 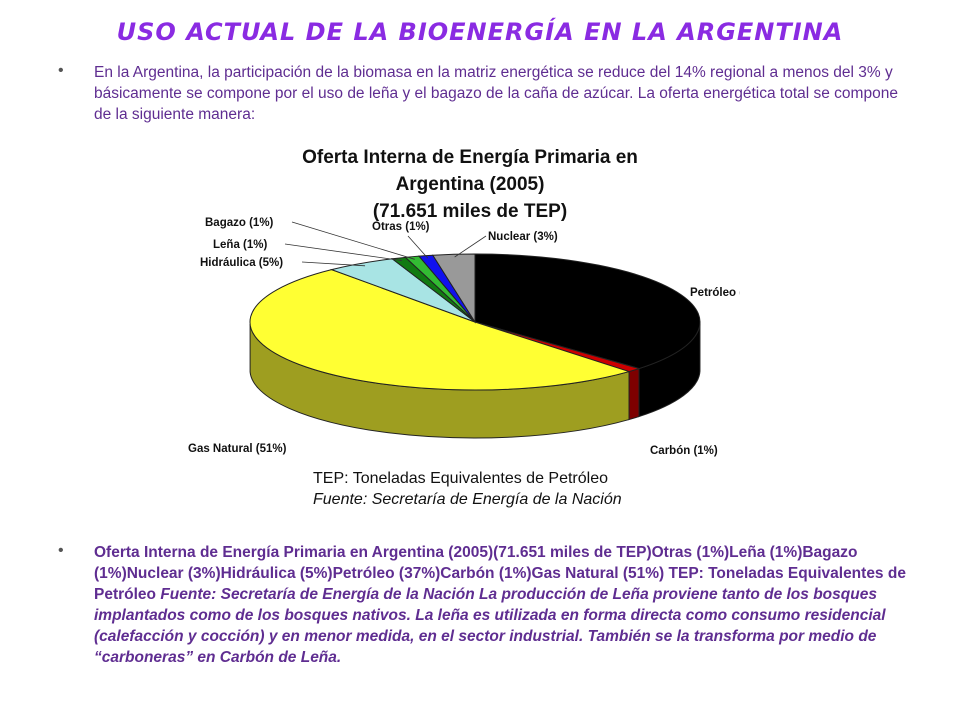 I want to click on leader-line-otras, so click(x=418, y=247).